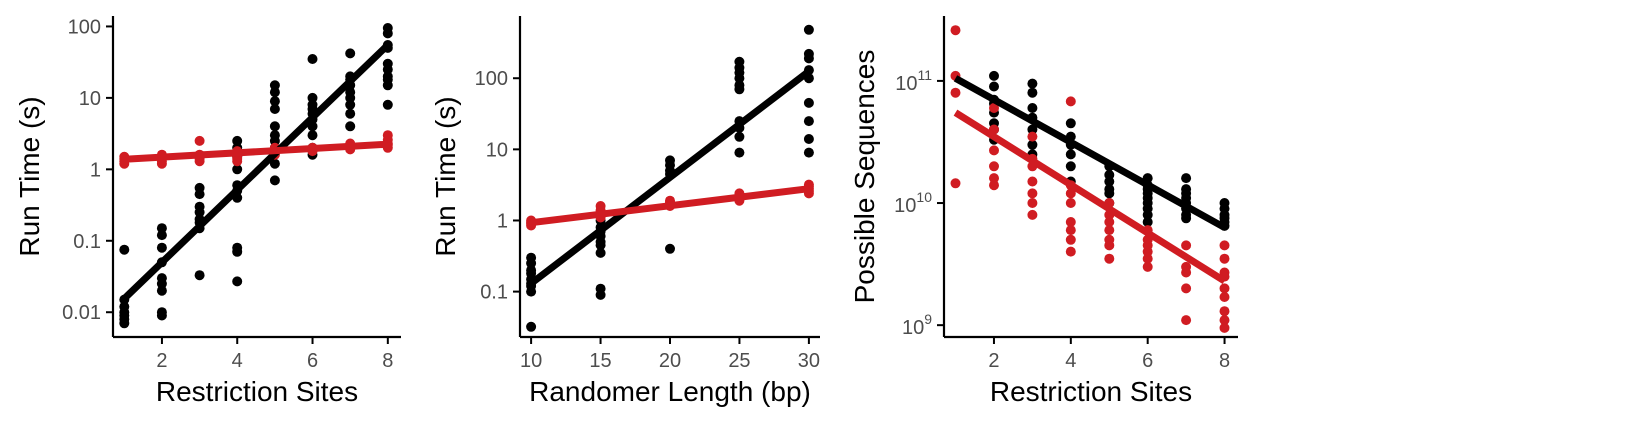 The width and height of the screenshot is (1650, 439). Describe the element at coordinates (913, 203) in the screenshot. I see `y-tick-label: 1010` at that location.